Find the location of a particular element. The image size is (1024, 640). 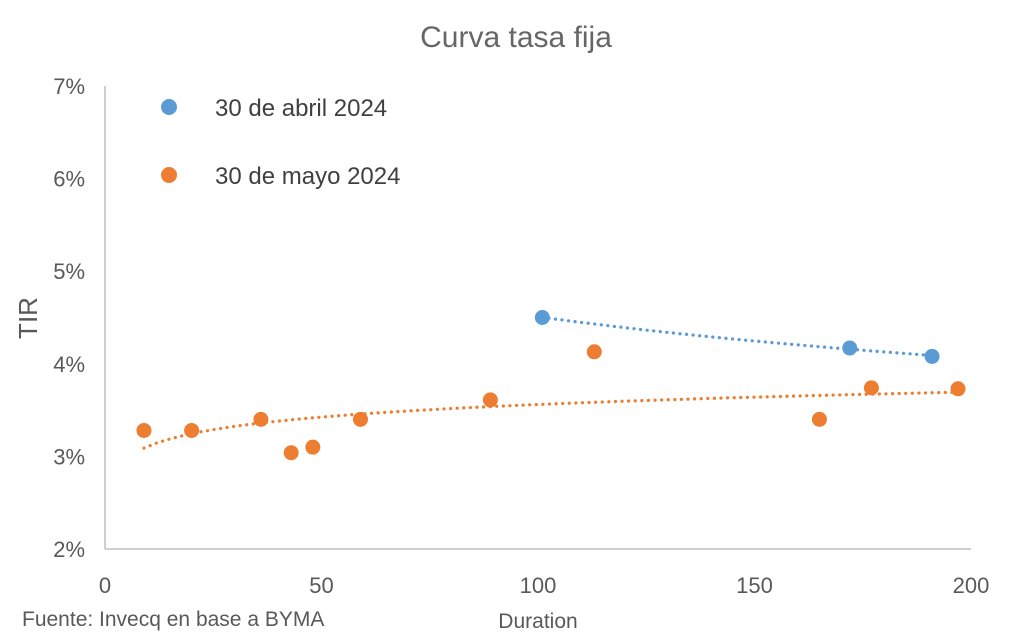

y-tick-label: 2% is located at coordinates (69, 549).